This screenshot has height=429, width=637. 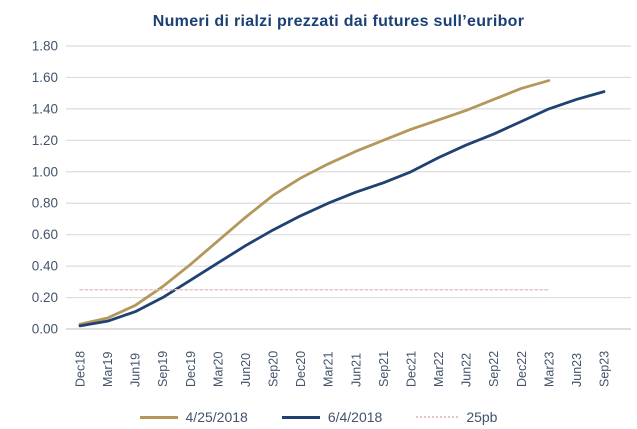 I want to click on x-axis-tick-label: Jun20, so click(x=246, y=370).